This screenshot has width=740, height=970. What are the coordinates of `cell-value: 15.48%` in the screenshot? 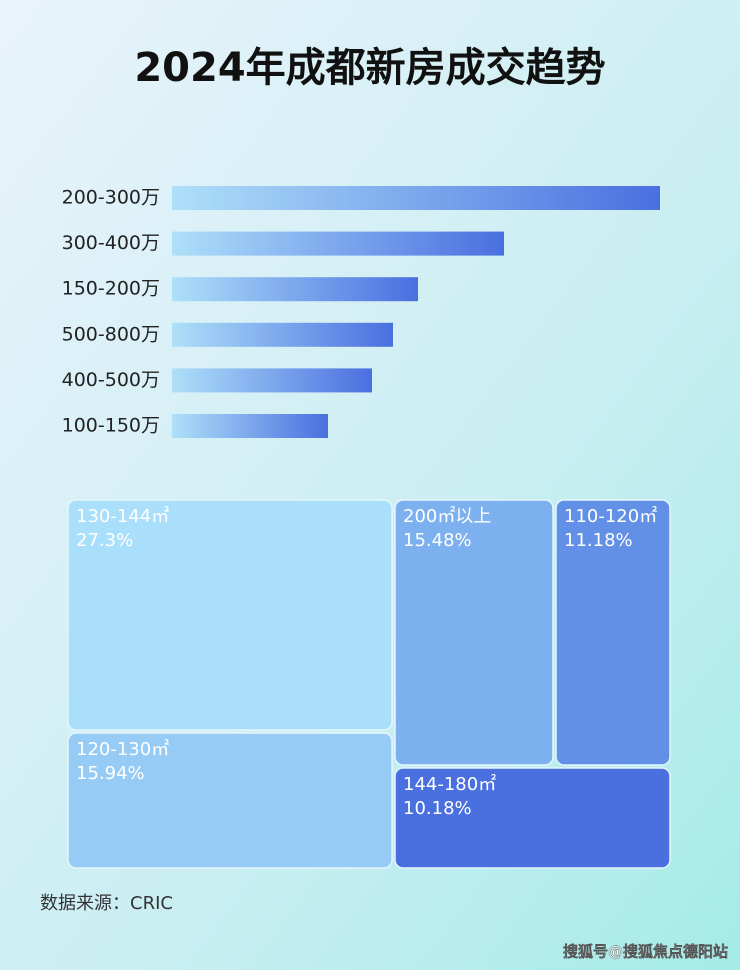 It's located at (437, 540).